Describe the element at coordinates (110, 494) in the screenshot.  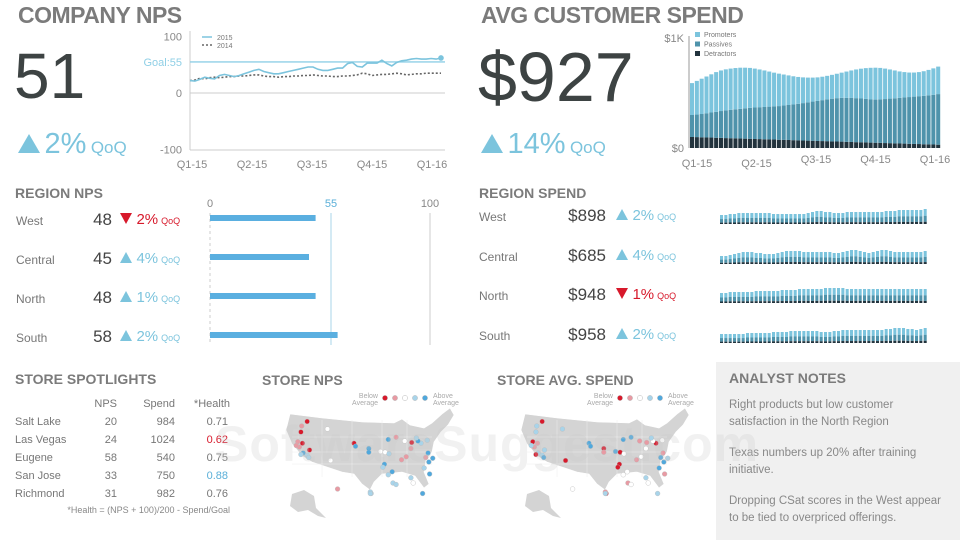
I see `store-nps: 31` at that location.